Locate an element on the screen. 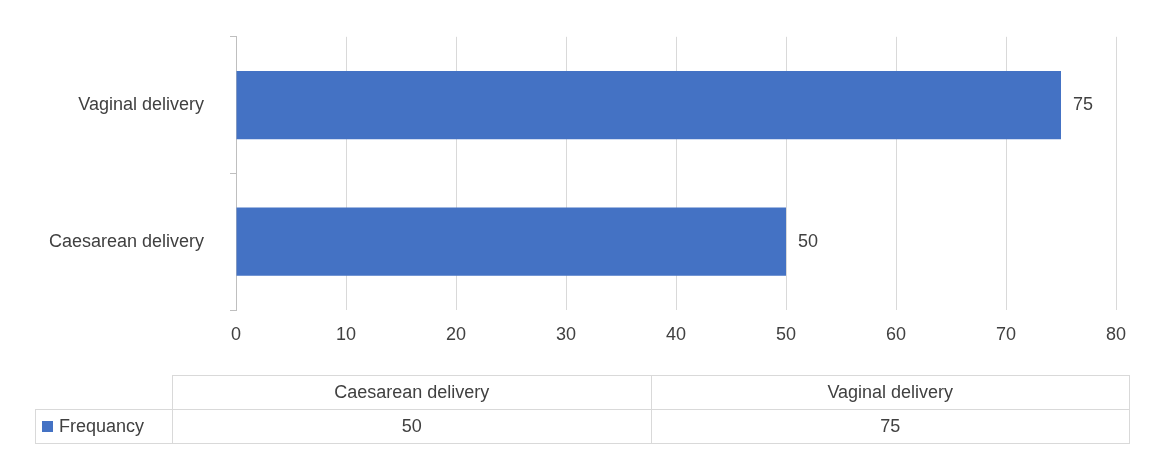 This screenshot has width=1151, height=469. x-tick-label: 30 is located at coordinates (566, 333).